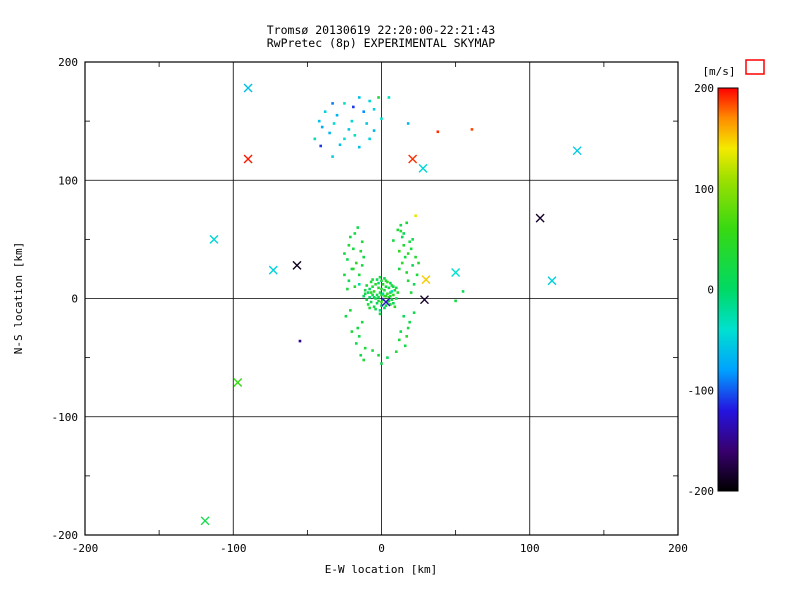  Describe the element at coordinates (65, 535) in the screenshot. I see `y-tick-label: -200` at that location.